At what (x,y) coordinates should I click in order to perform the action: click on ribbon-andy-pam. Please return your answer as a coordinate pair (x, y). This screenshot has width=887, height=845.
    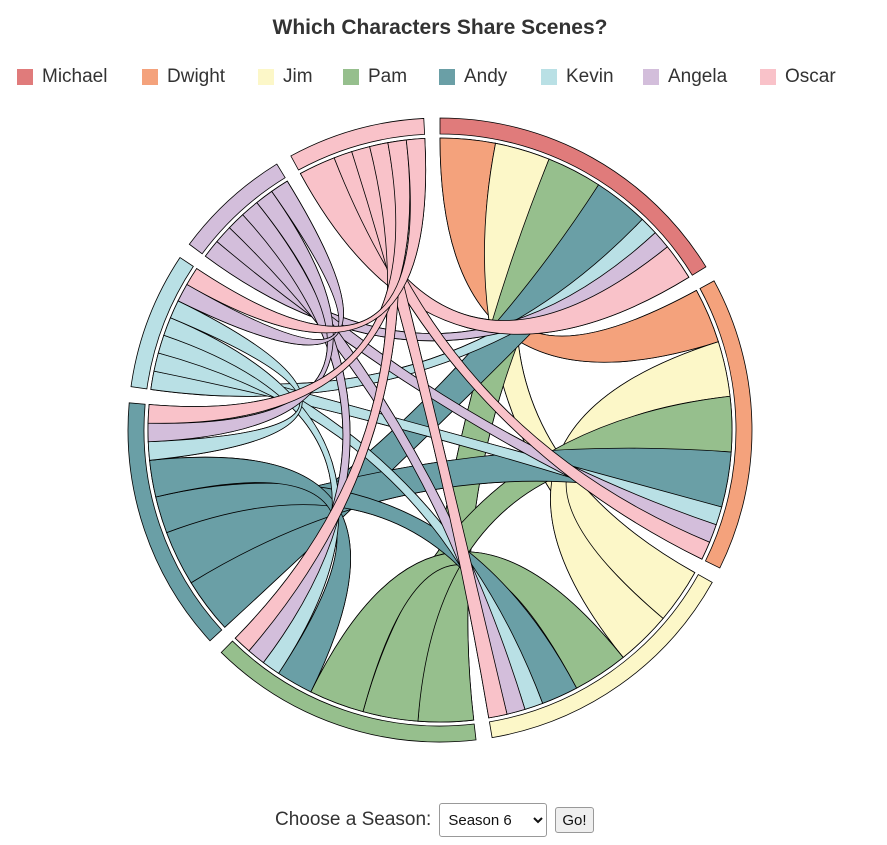
    Looking at the image, I should click on (250, 574).